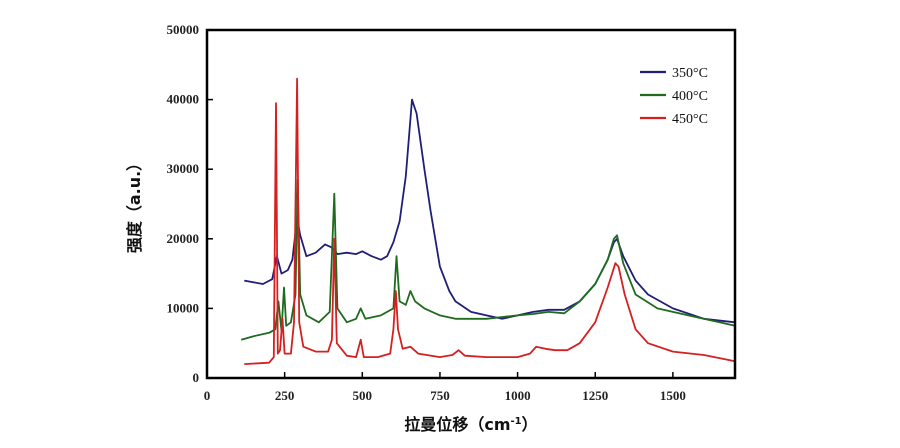 The height and width of the screenshot is (448, 900). What do you see at coordinates (457, 424) in the screenshot?
I see `x-axis-title-main: 拉曼位移（cm` at bounding box center [457, 424].